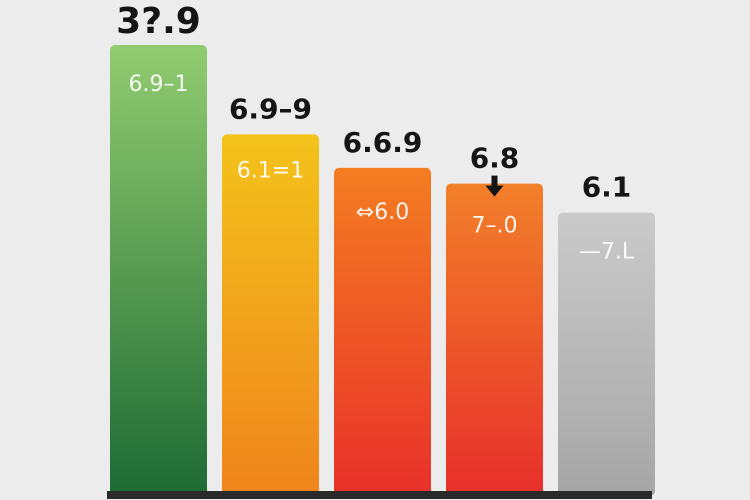 This screenshot has width=750, height=500. I want to click on baseline, so click(379, 495).